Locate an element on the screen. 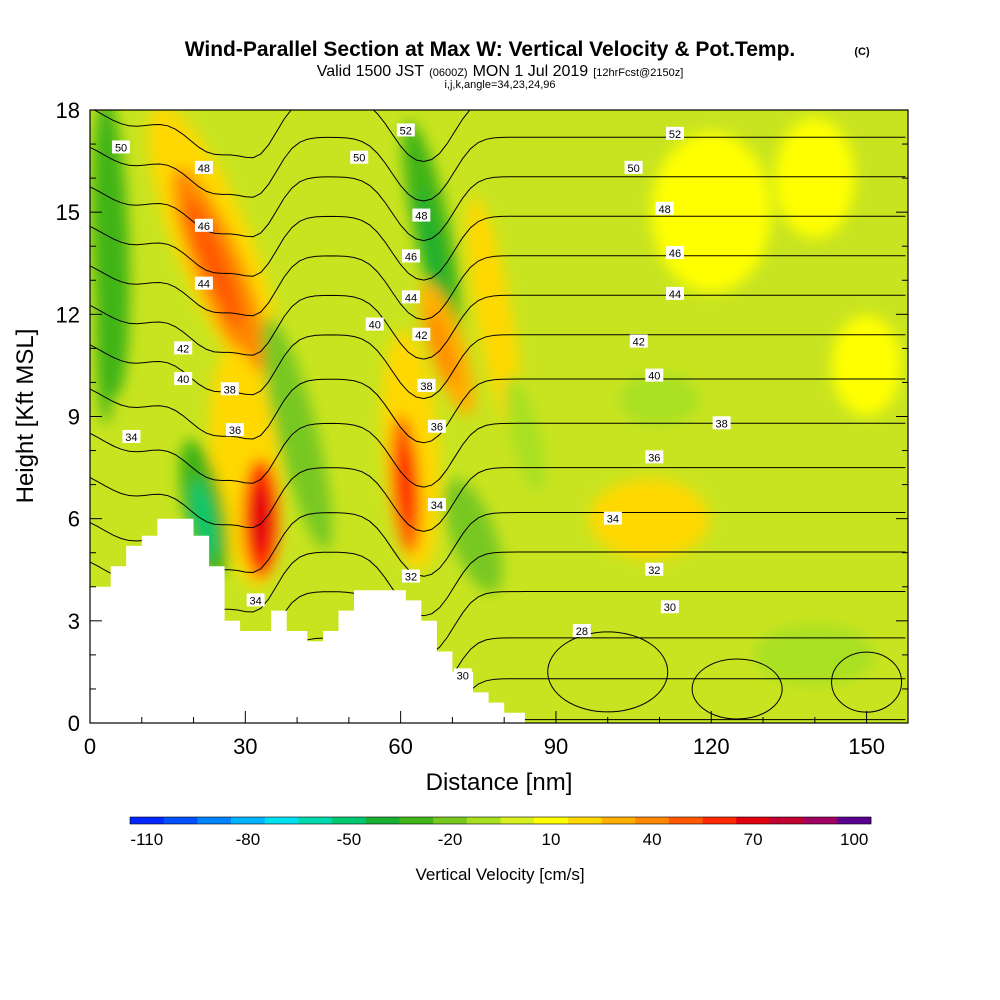 Image resolution: width=1000 pixels, height=1000 pixels. isentrope-label: 40 is located at coordinates (374, 324).